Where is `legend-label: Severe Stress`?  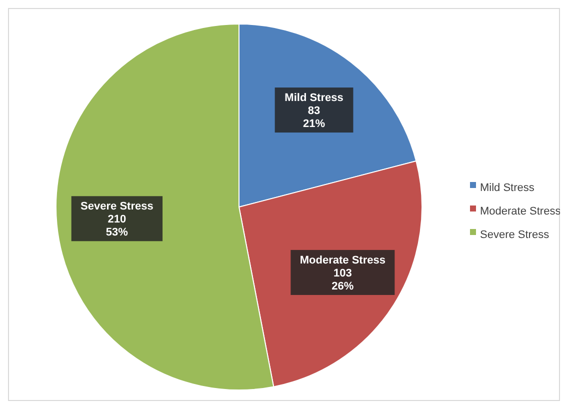
legend-label: Severe Stress is located at coordinates (515, 234).